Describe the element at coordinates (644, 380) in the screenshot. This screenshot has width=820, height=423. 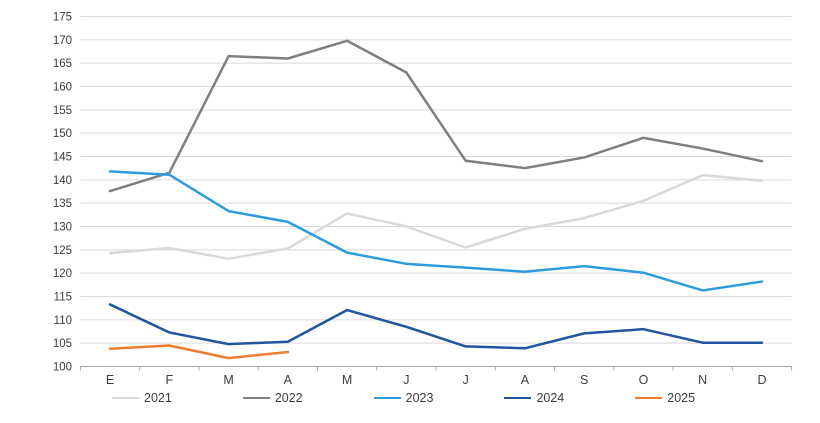
I see `x-axis-label: O` at that location.